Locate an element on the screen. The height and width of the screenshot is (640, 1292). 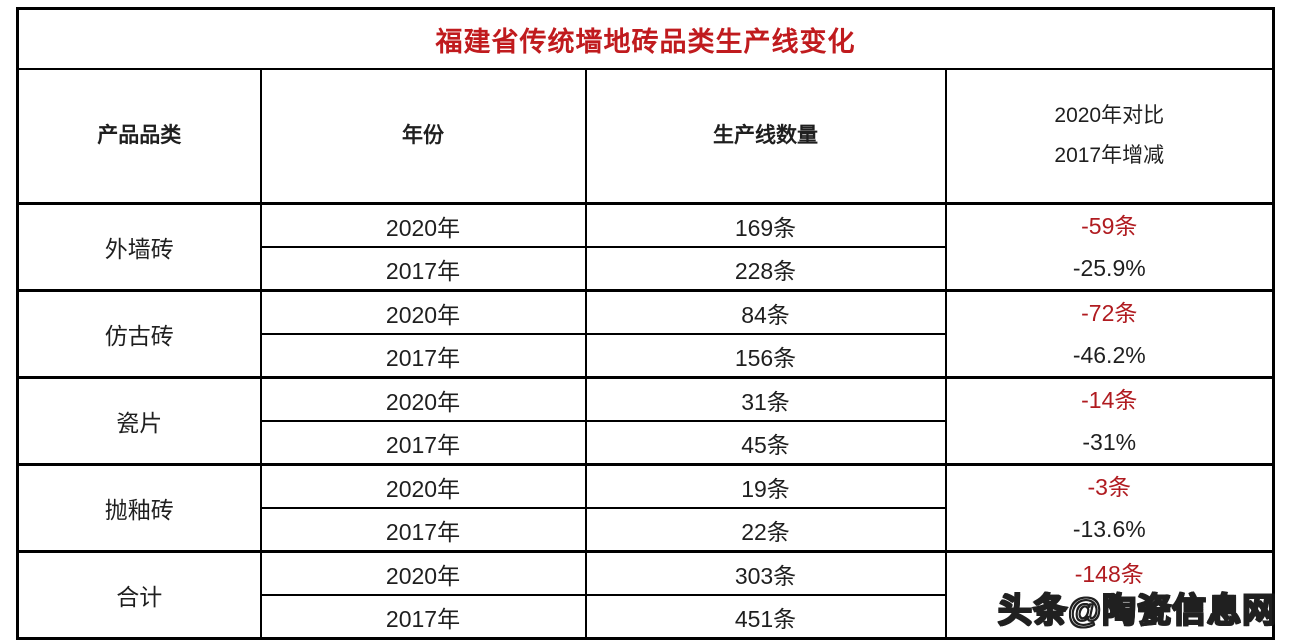
change-lines: -59条 is located at coordinates (1109, 226).